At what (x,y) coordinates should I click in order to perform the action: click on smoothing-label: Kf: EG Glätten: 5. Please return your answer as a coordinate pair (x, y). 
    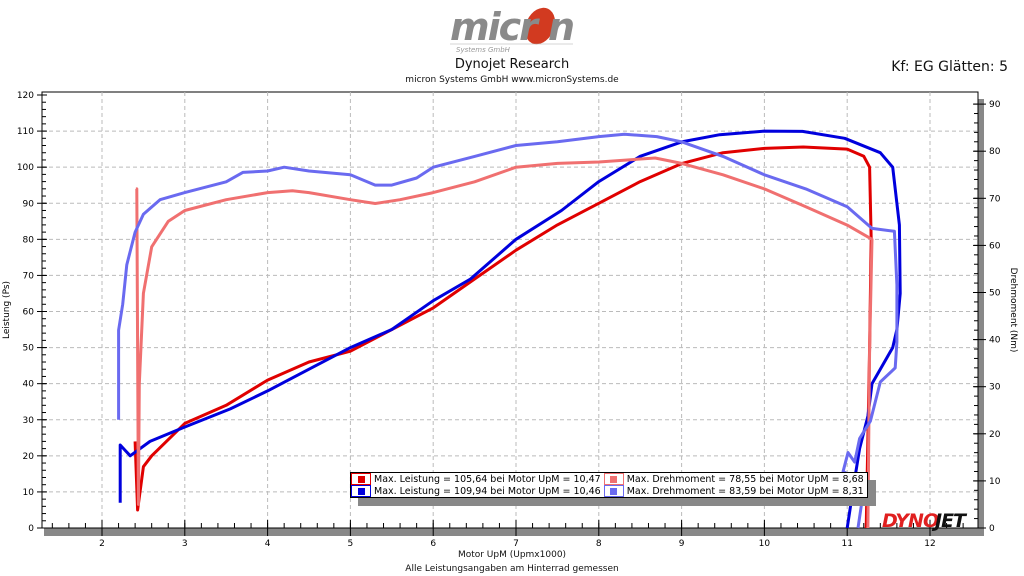
    Looking at the image, I should click on (949, 67).